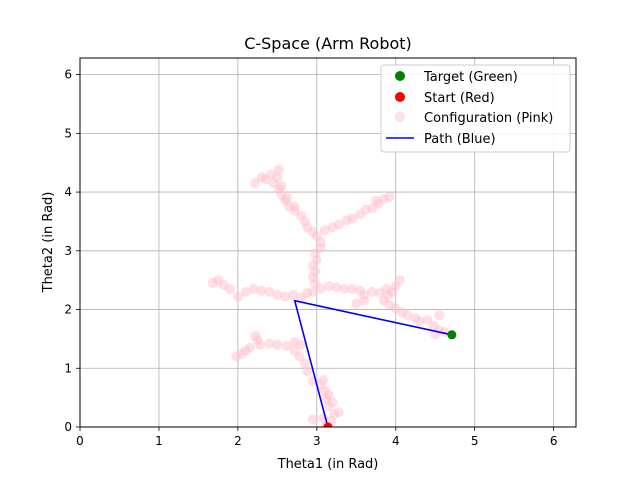 Image resolution: width=640 pixels, height=484 pixels. What do you see at coordinates (400, 97) in the screenshot?
I see `legend-marker-start` at bounding box center [400, 97].